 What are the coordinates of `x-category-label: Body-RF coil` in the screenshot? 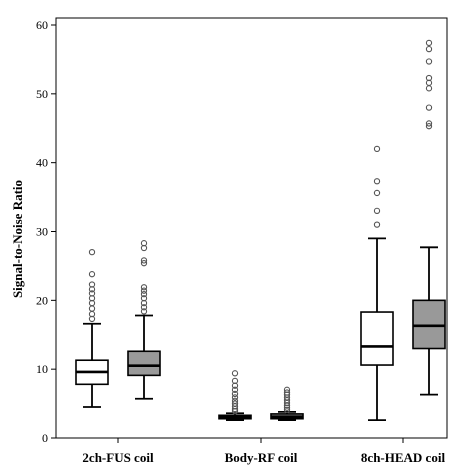 It's located at (261, 457).